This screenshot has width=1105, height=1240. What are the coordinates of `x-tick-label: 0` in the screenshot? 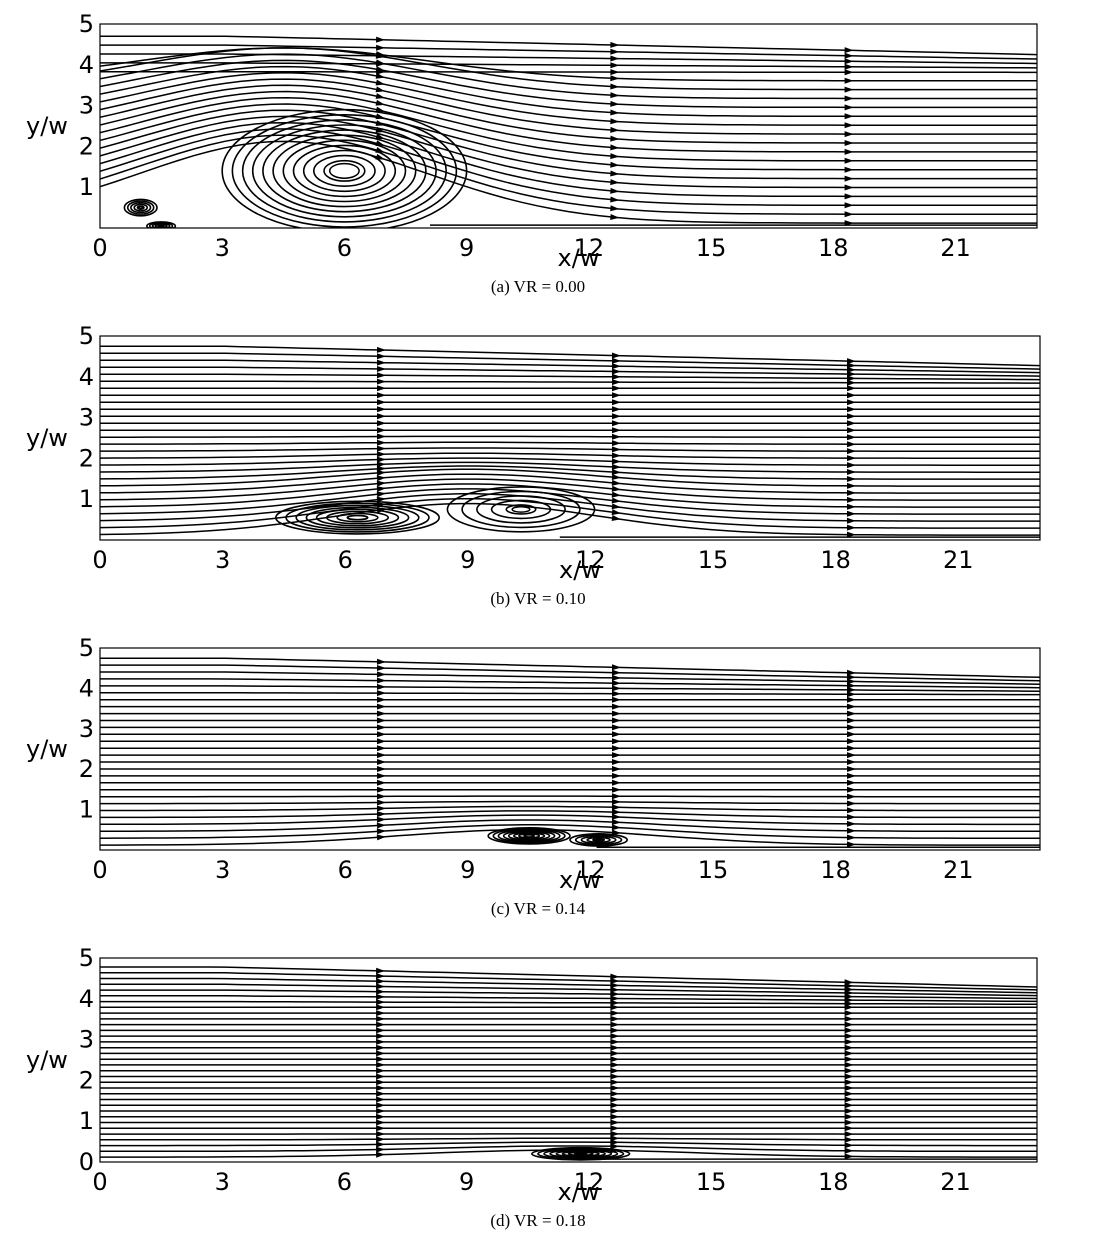 It's located at (99, 560).